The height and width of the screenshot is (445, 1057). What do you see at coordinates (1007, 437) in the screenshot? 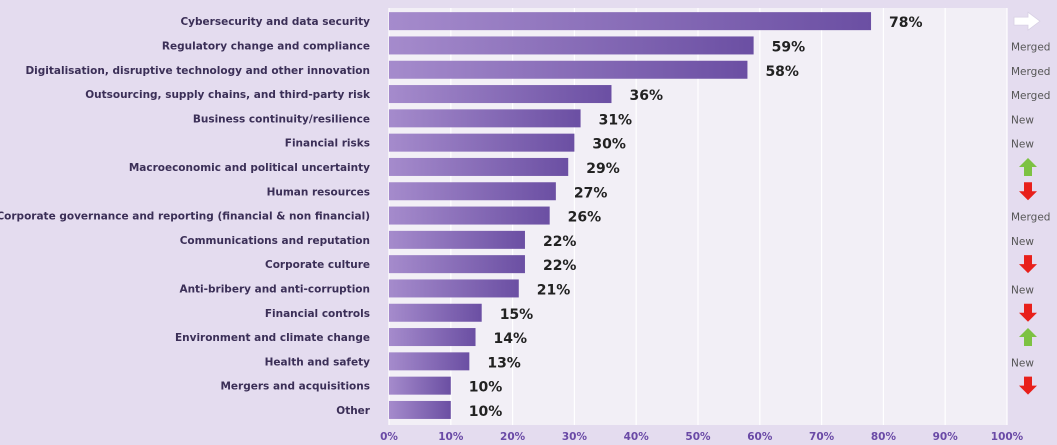
I see `x-tick-label: 100%` at bounding box center [1007, 437].